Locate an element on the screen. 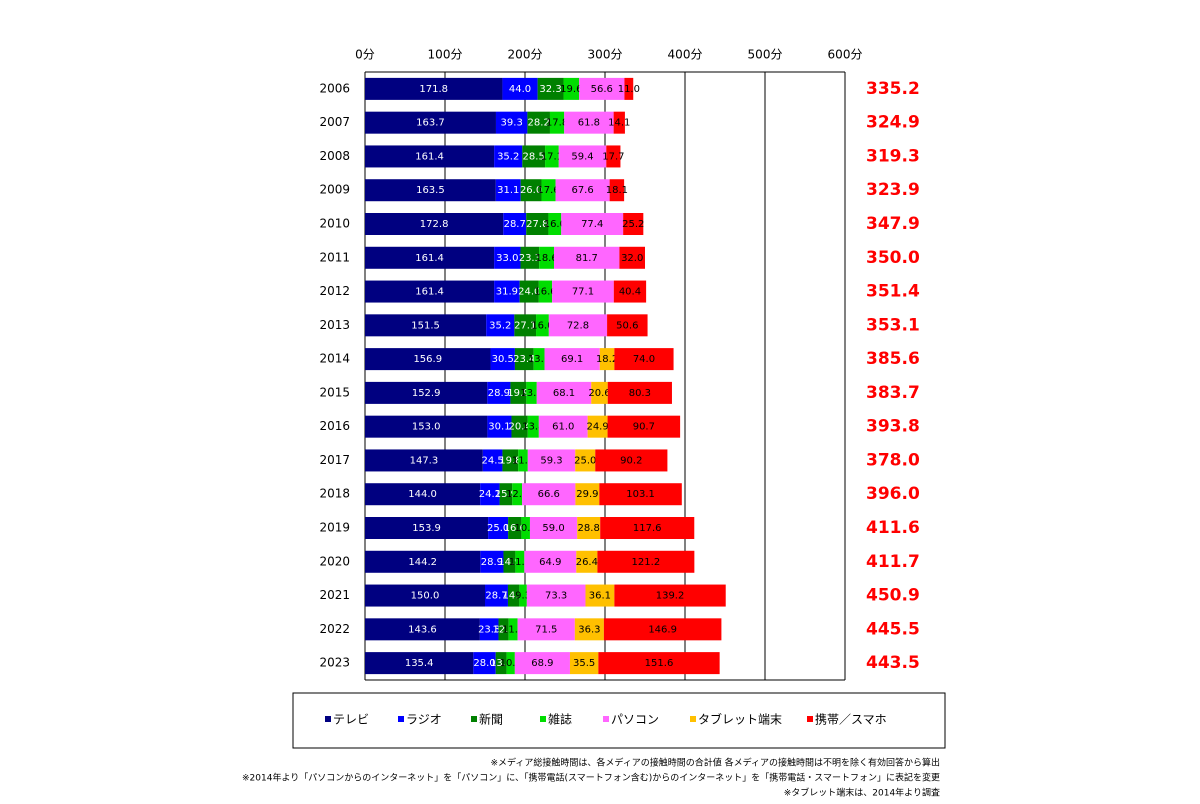 This screenshot has height=804, width=1200. y-tick-label: 2019 is located at coordinates (334, 528).